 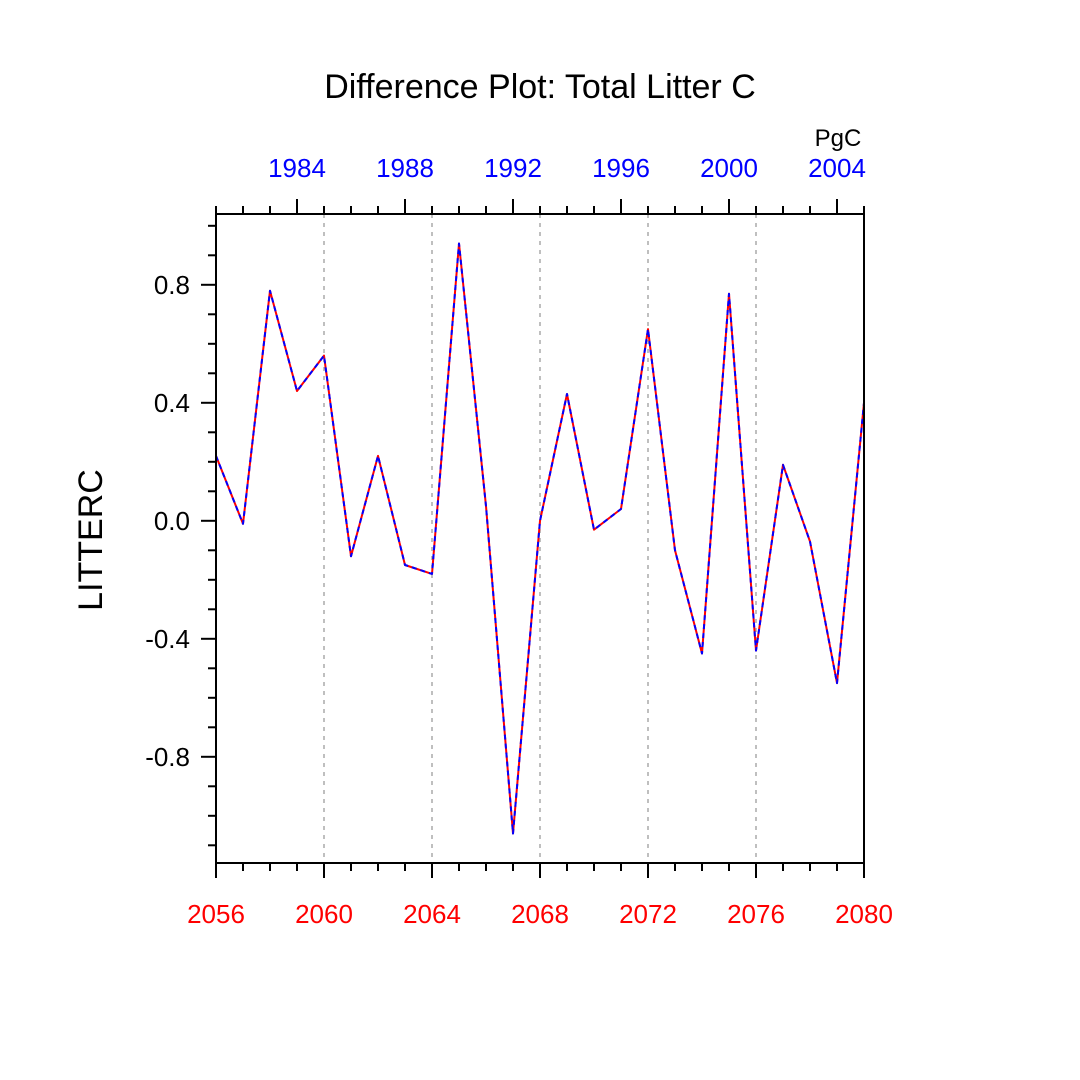 What do you see at coordinates (324, 914) in the screenshot?
I see `x-tick-label-bottom: 2060` at bounding box center [324, 914].